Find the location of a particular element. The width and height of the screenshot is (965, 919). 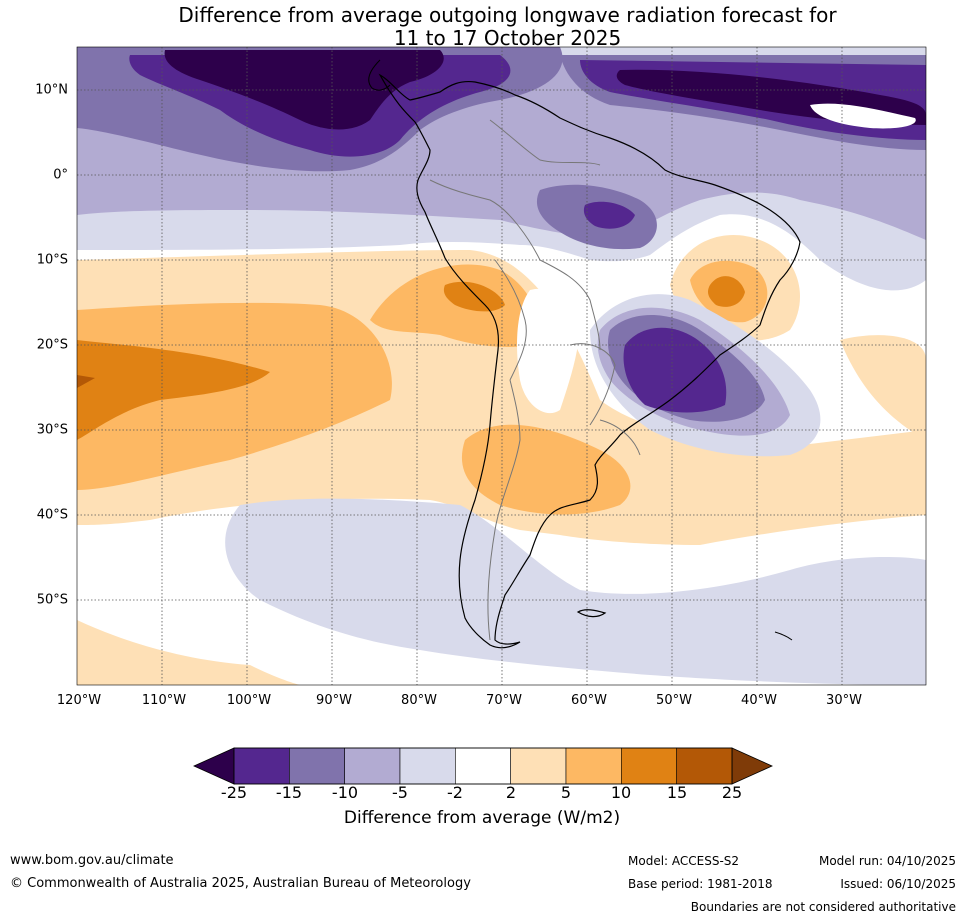

lon-label-110w: 110°W is located at coordinates (164, 700).